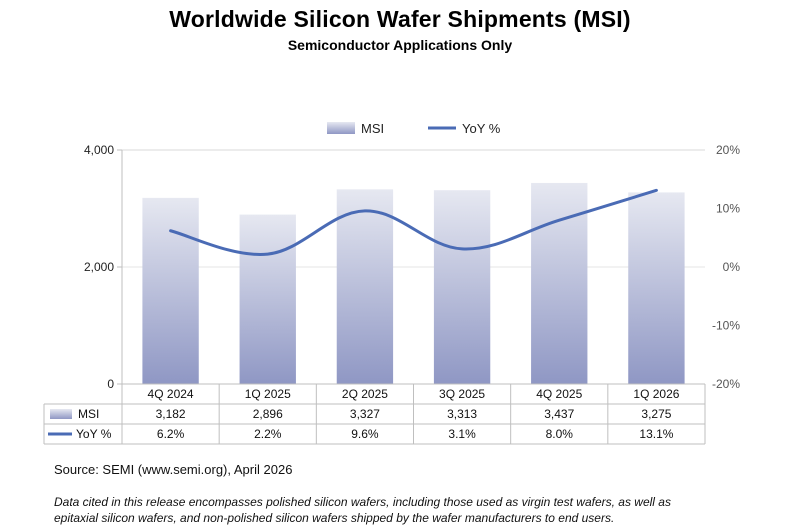 The image size is (800, 528). What do you see at coordinates (728, 150) in the screenshot?
I see `y2-tick-label: 20%` at bounding box center [728, 150].